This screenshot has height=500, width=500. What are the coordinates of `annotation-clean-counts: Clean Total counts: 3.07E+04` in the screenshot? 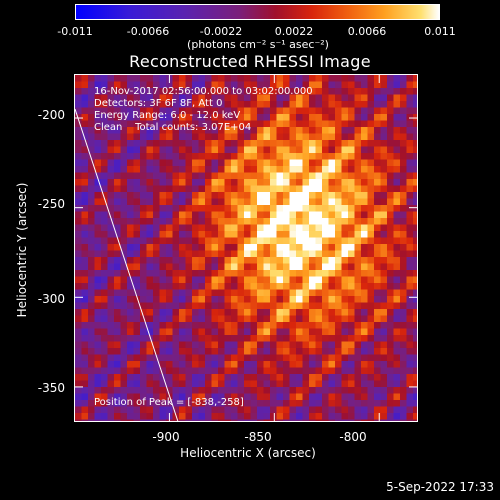 It's located at (173, 127).